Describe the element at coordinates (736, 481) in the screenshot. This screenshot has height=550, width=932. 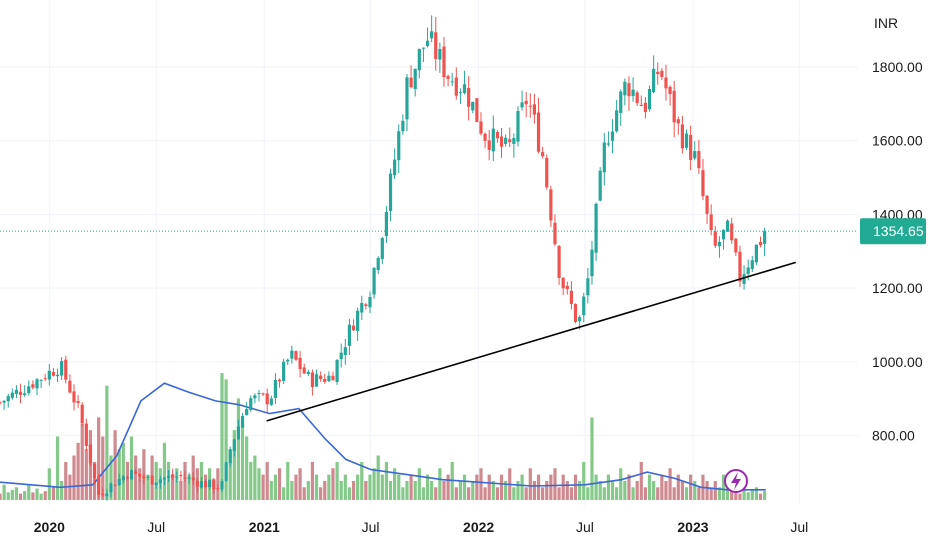
I see `flash-icon` at that location.